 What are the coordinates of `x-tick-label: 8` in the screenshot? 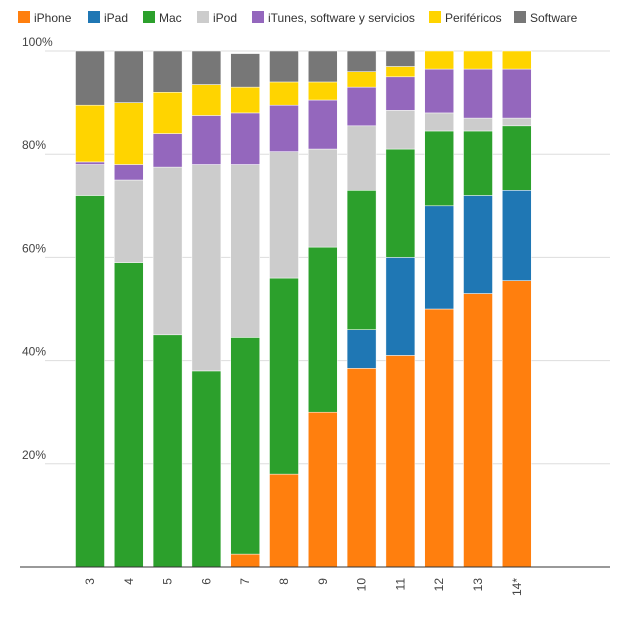 It's located at (284, 581).